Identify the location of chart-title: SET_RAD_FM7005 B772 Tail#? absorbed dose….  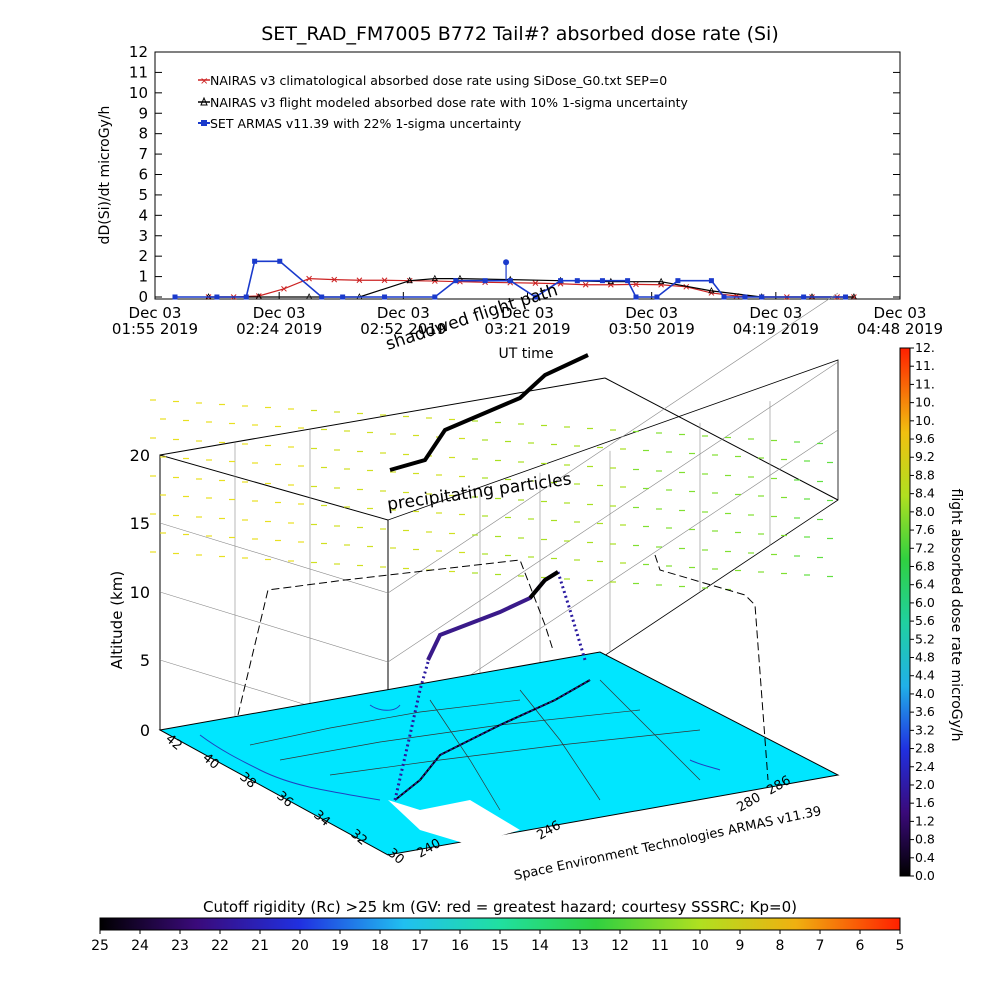
(520, 34).